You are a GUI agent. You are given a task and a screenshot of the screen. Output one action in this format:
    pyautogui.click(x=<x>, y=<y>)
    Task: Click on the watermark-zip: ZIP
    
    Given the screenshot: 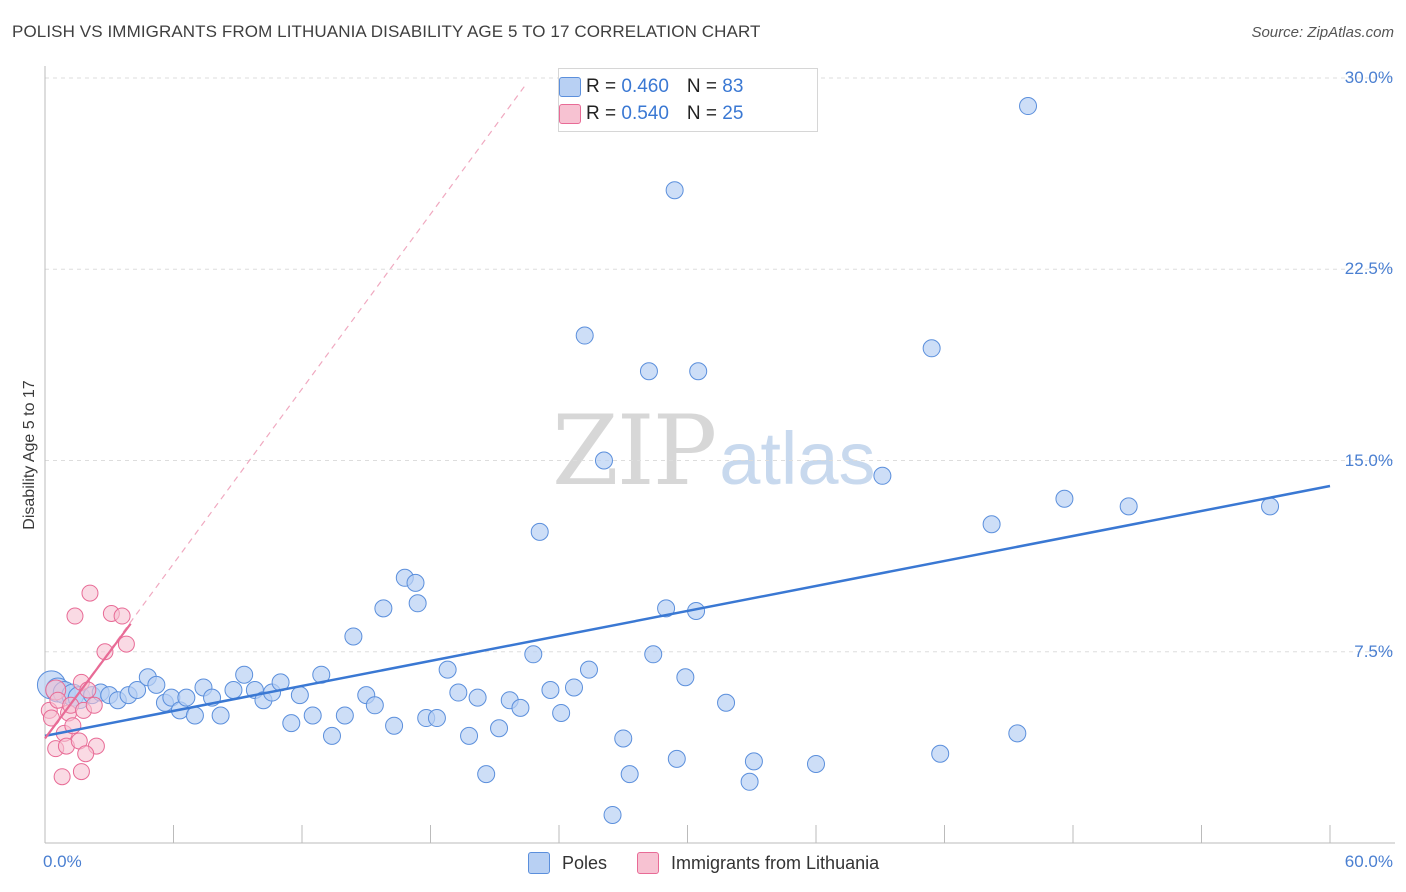 What is the action you would take?
    pyautogui.click(x=634, y=451)
    